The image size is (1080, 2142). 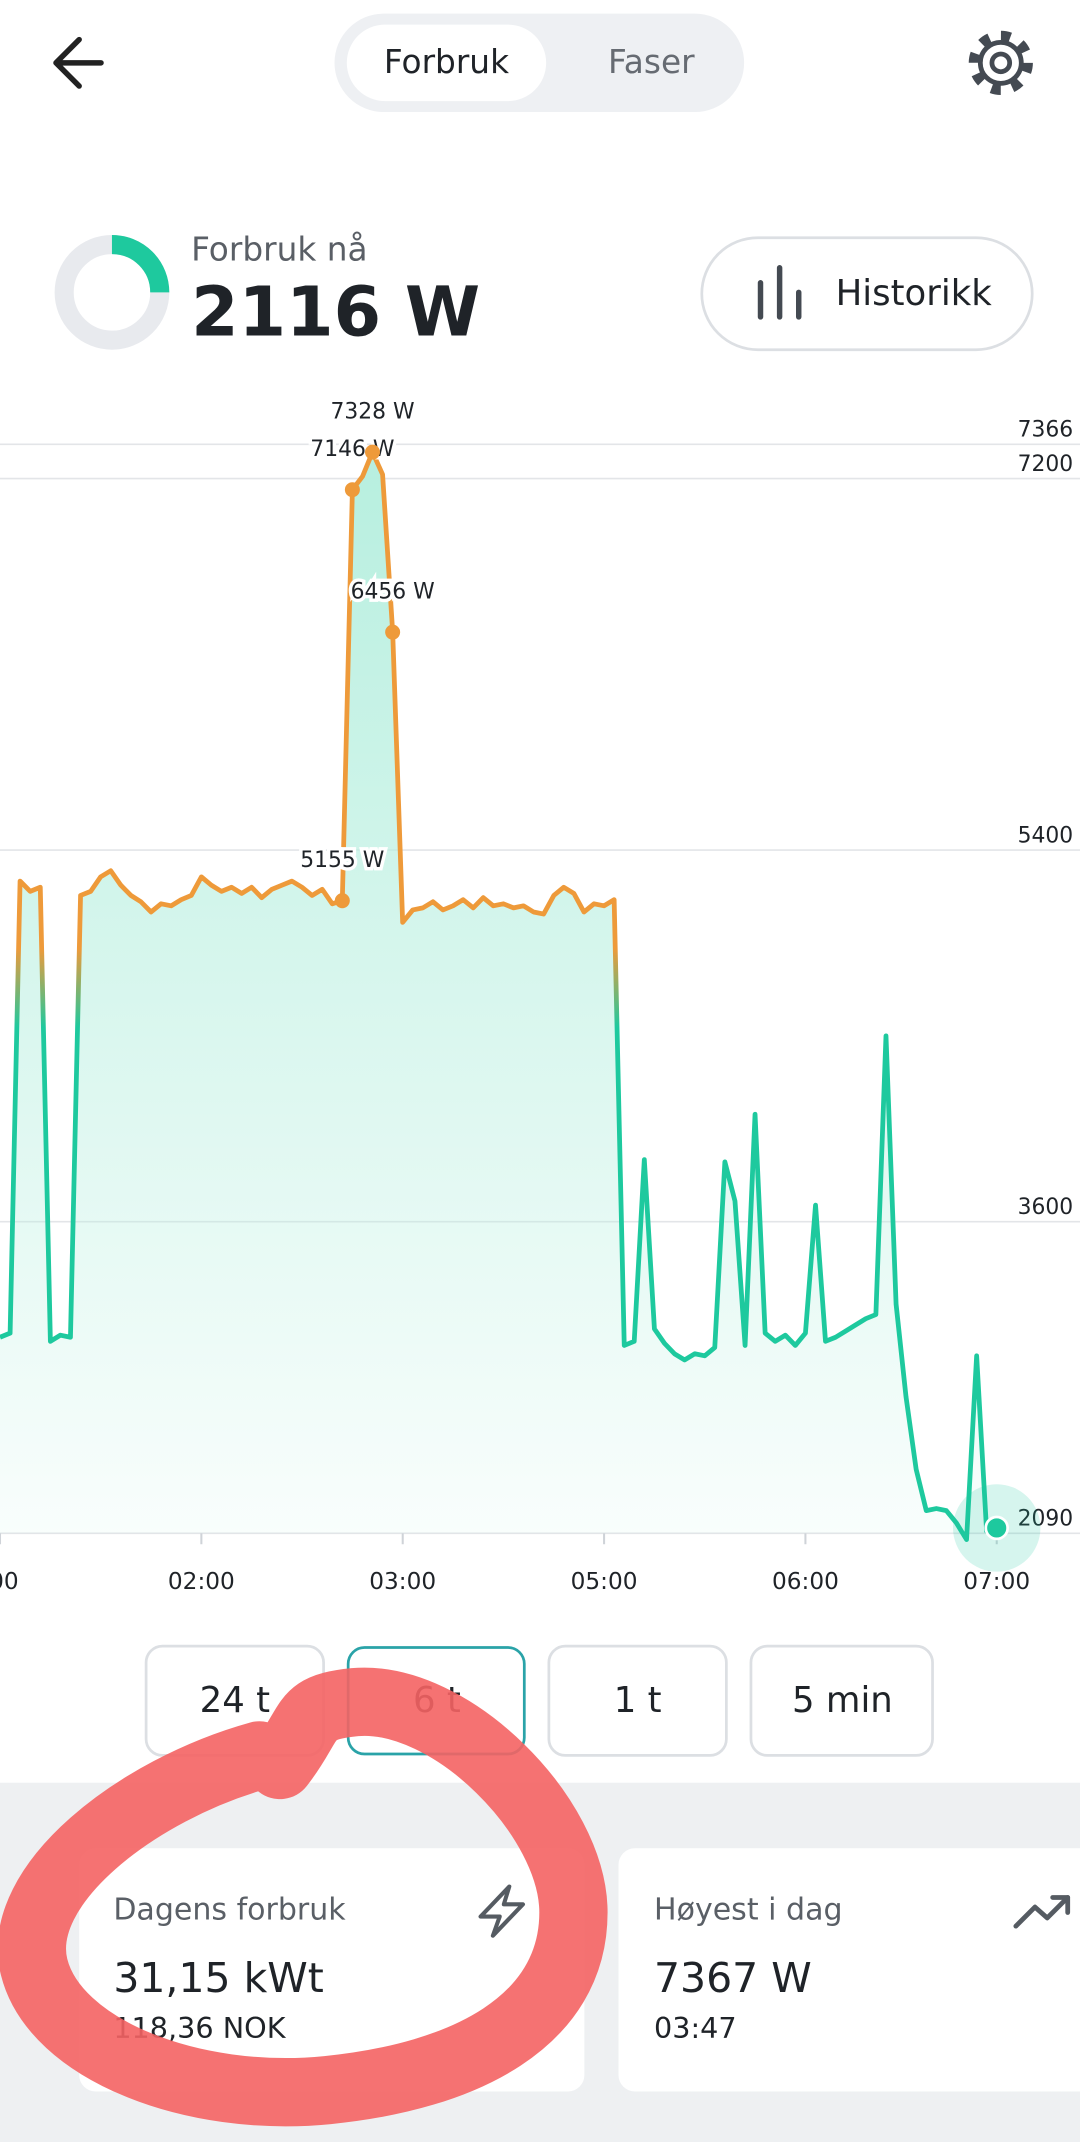 What do you see at coordinates (335, 312) in the screenshot?
I see `now-value: 2116 W` at bounding box center [335, 312].